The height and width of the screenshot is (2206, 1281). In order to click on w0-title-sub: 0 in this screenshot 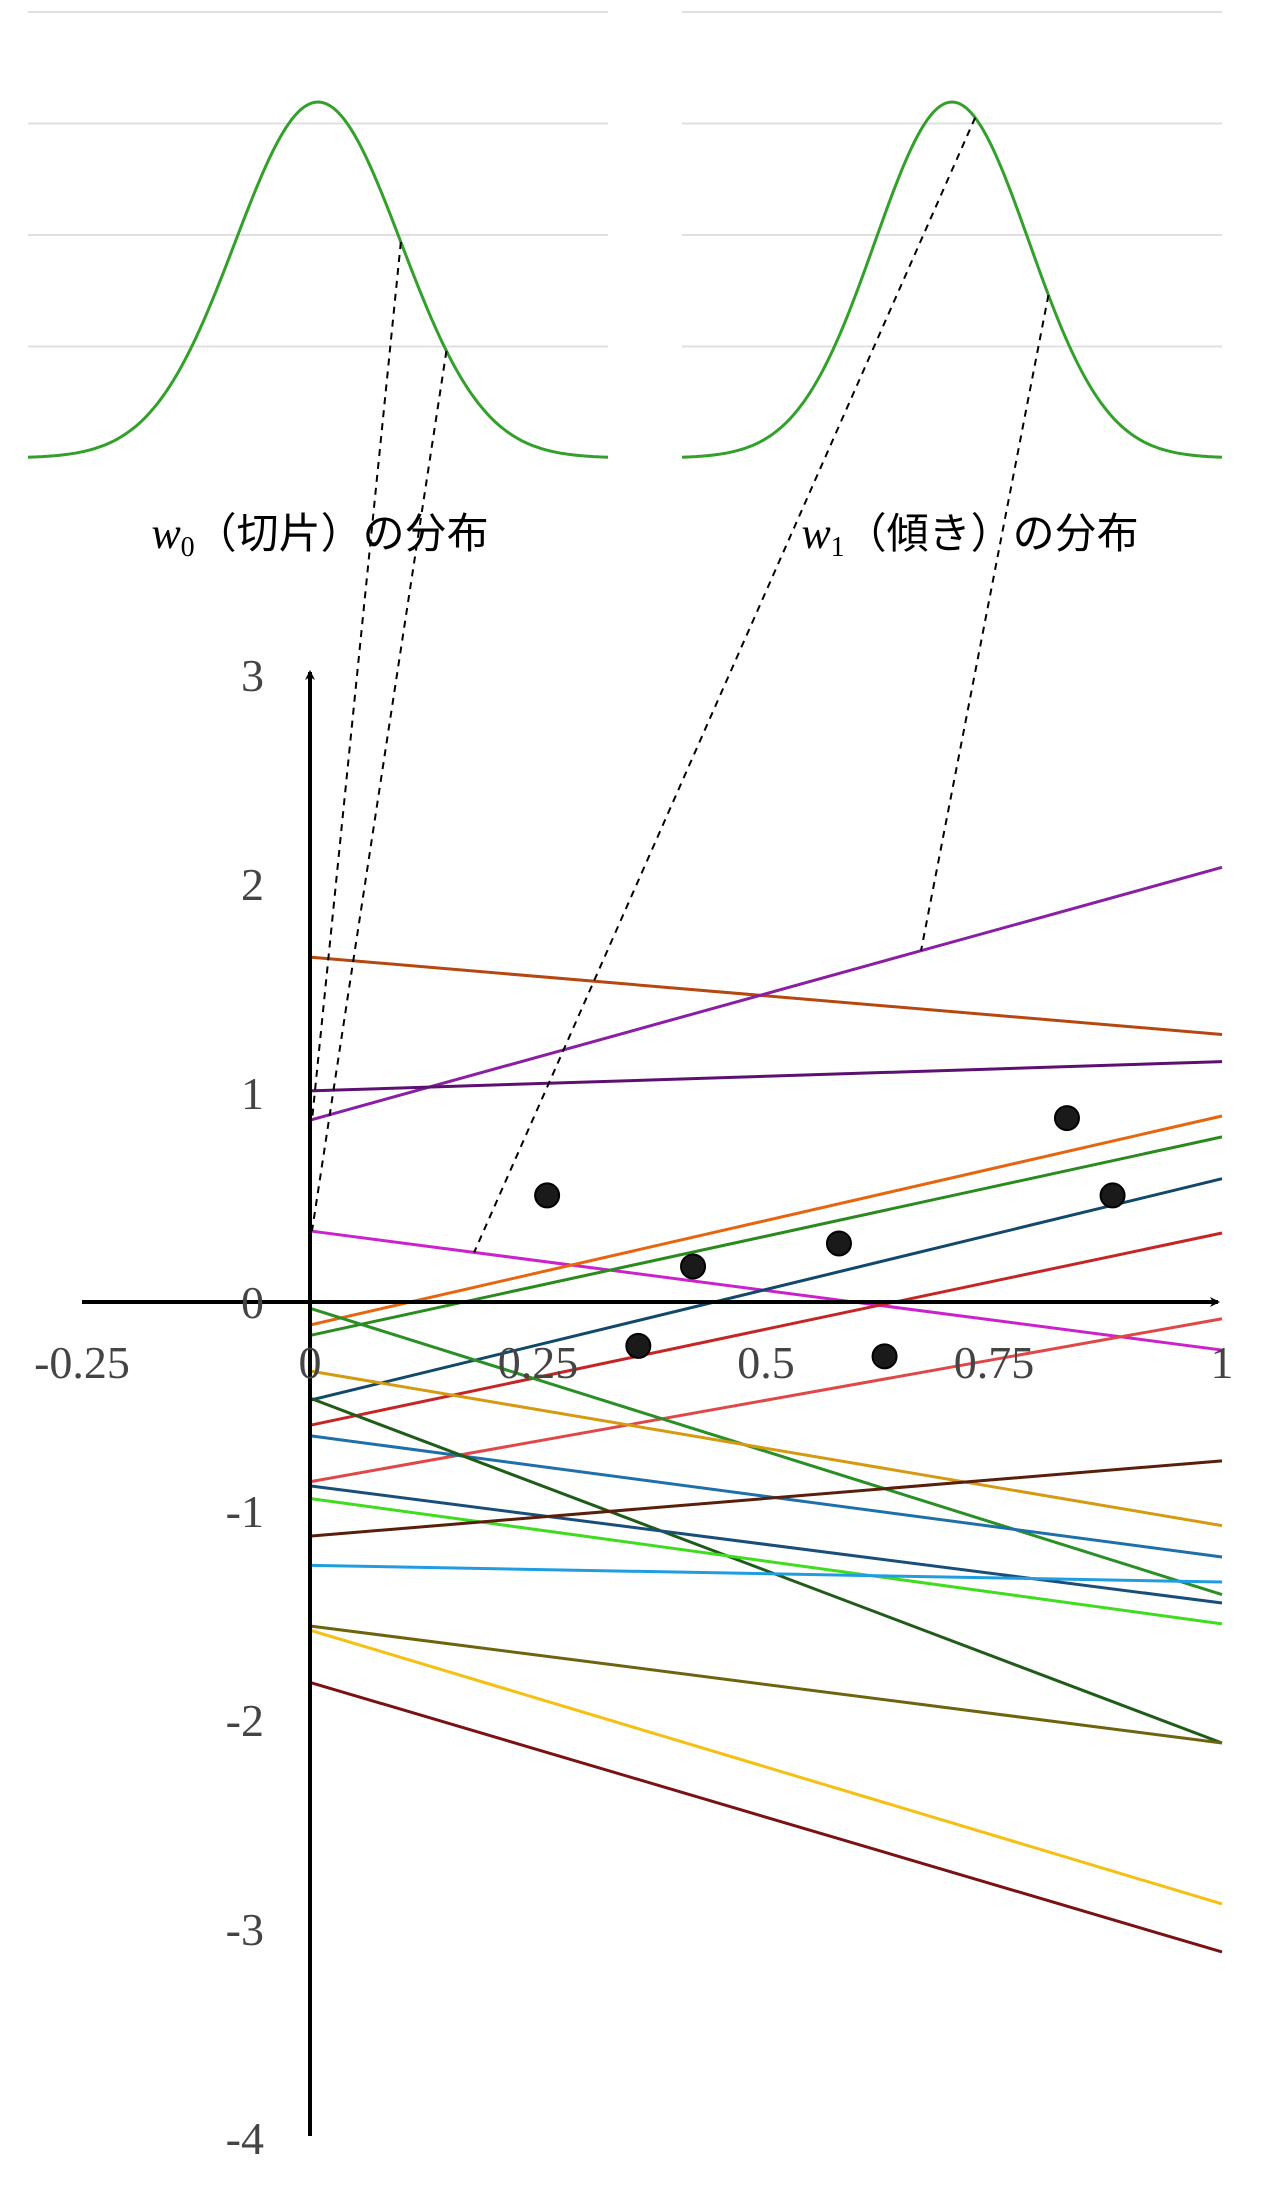, I will do `click(188, 547)`.